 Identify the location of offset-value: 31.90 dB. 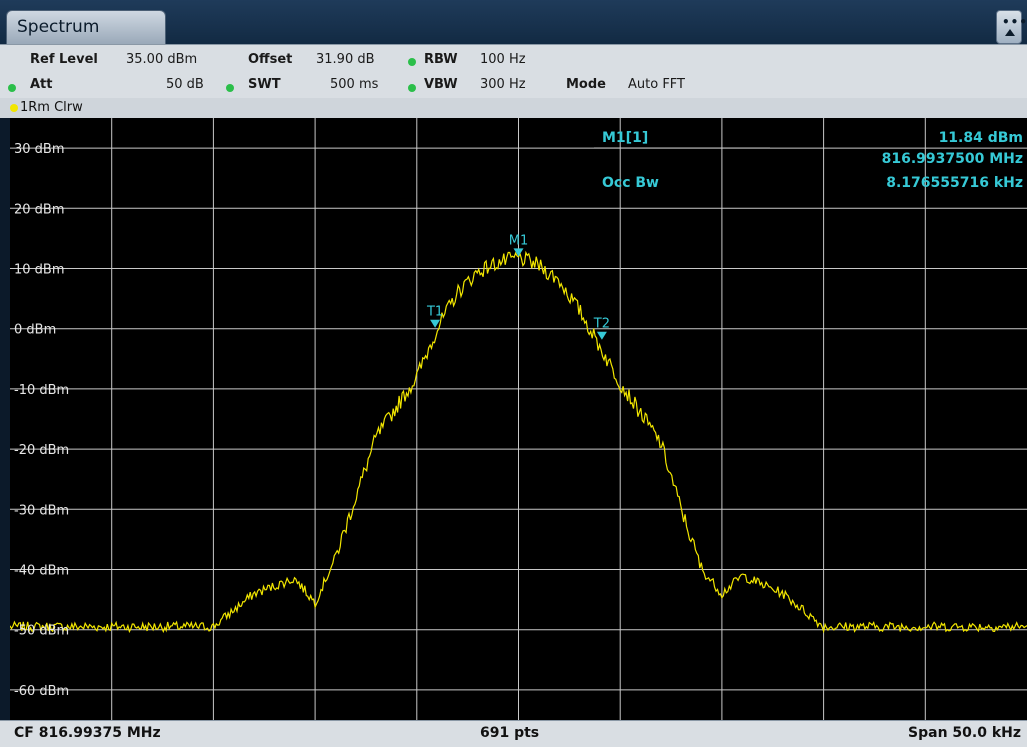
(345, 59).